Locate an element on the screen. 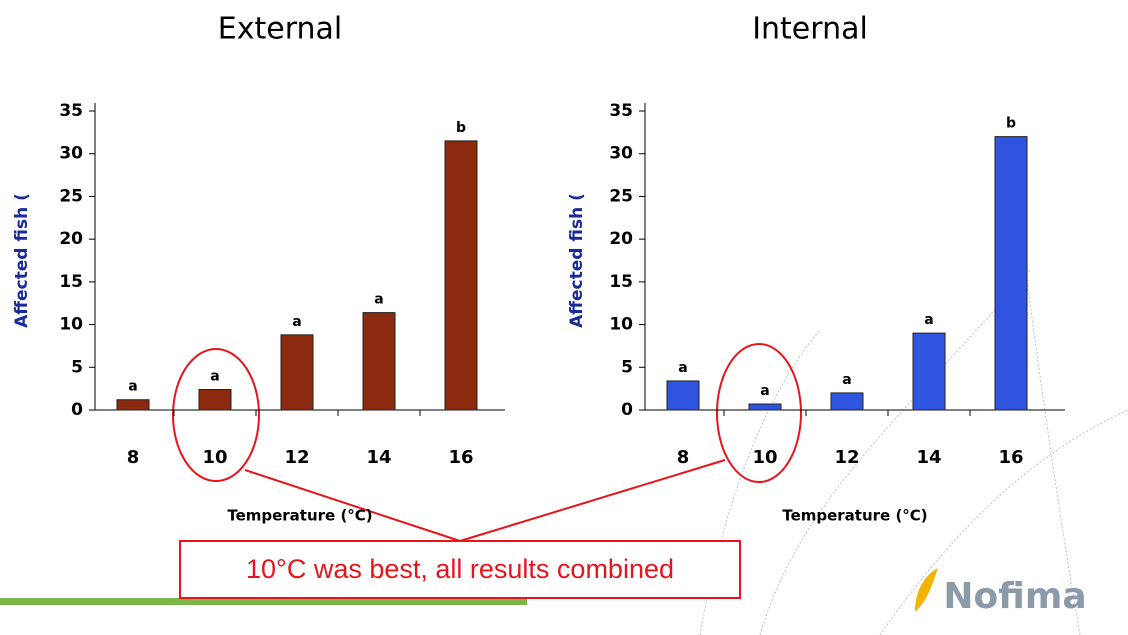  annotation: 10°C was best, all results combined is located at coordinates (460, 569).